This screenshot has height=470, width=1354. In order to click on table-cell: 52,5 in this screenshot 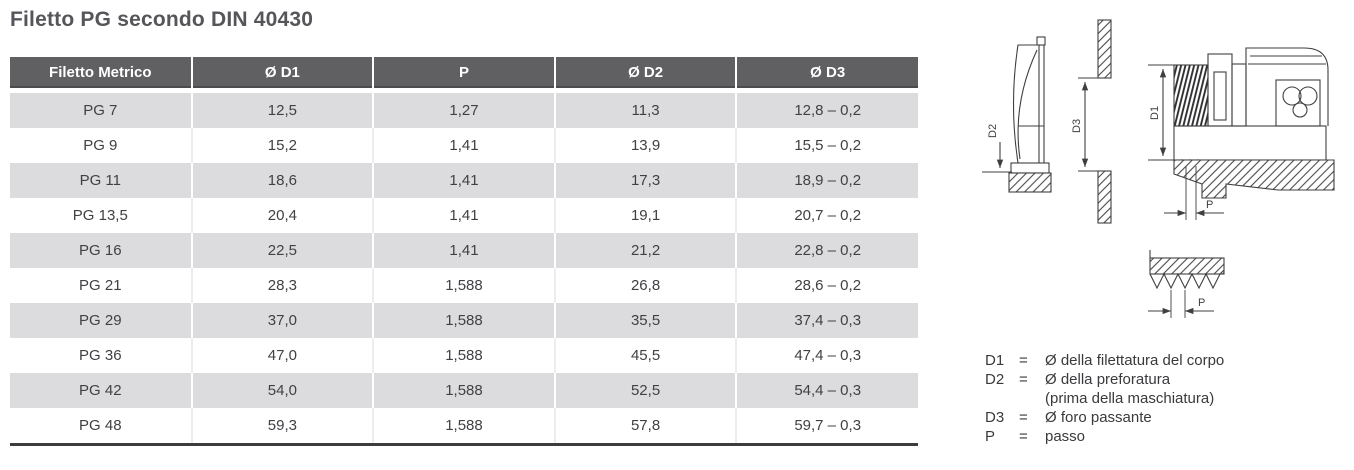, I will do `click(645, 390)`.